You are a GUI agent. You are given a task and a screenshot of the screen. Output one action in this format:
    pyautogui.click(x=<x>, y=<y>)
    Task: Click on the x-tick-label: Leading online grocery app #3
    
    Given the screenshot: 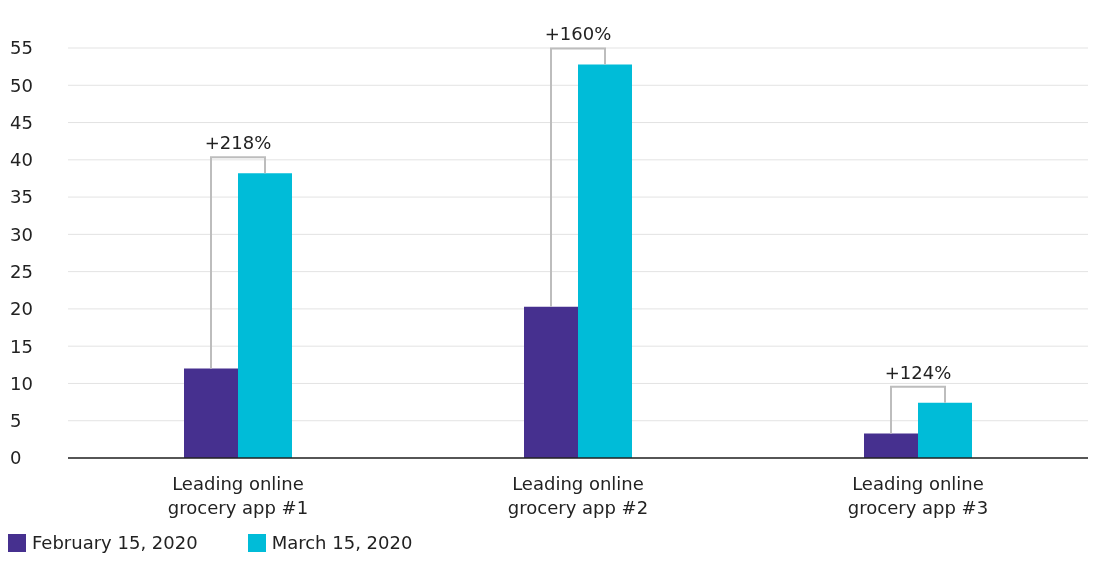 What is the action you would take?
    pyautogui.click(x=918, y=495)
    